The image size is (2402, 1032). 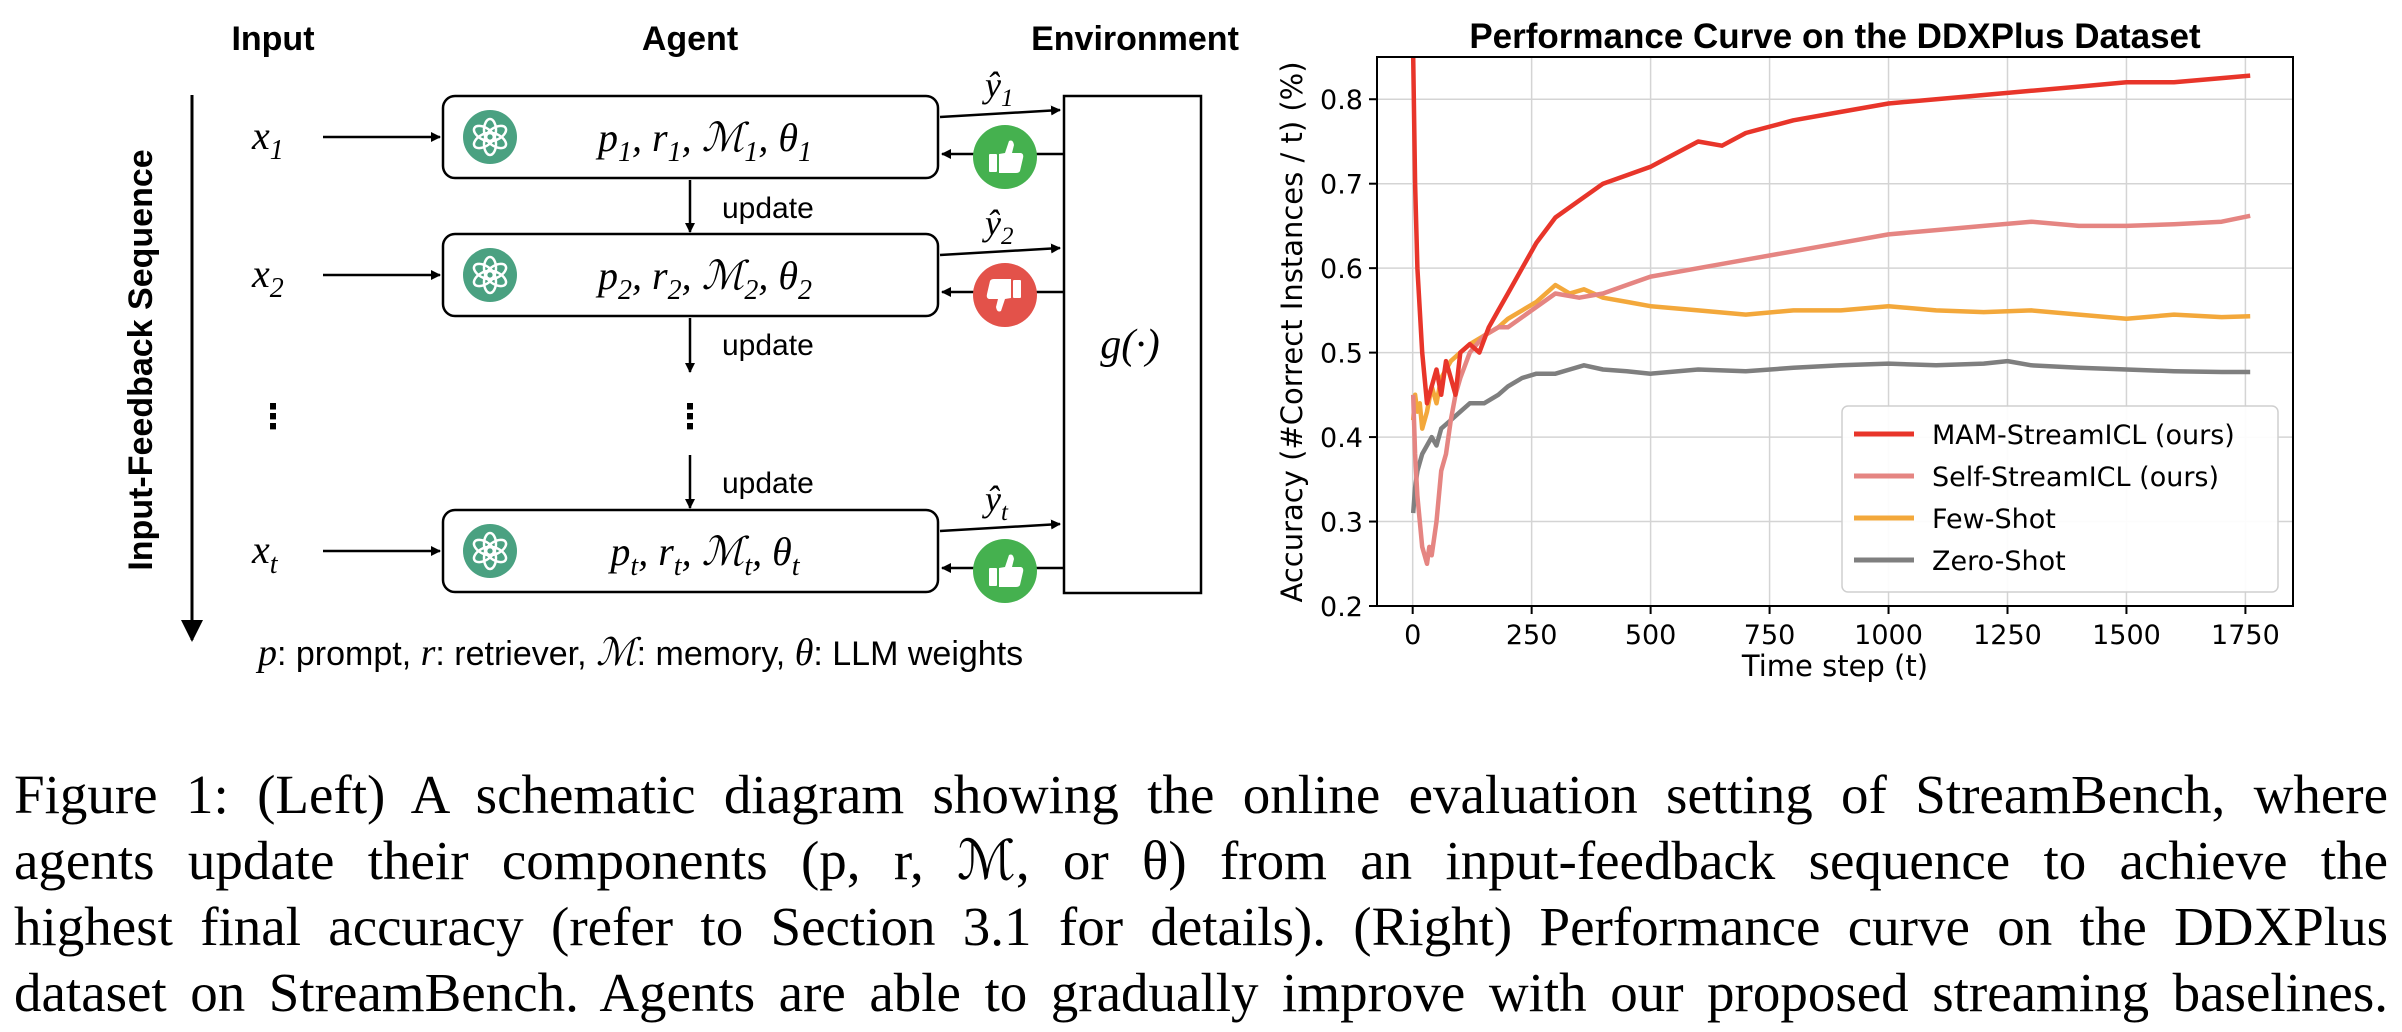 I want to click on environment-function: g(·), so click(x=1129, y=345).